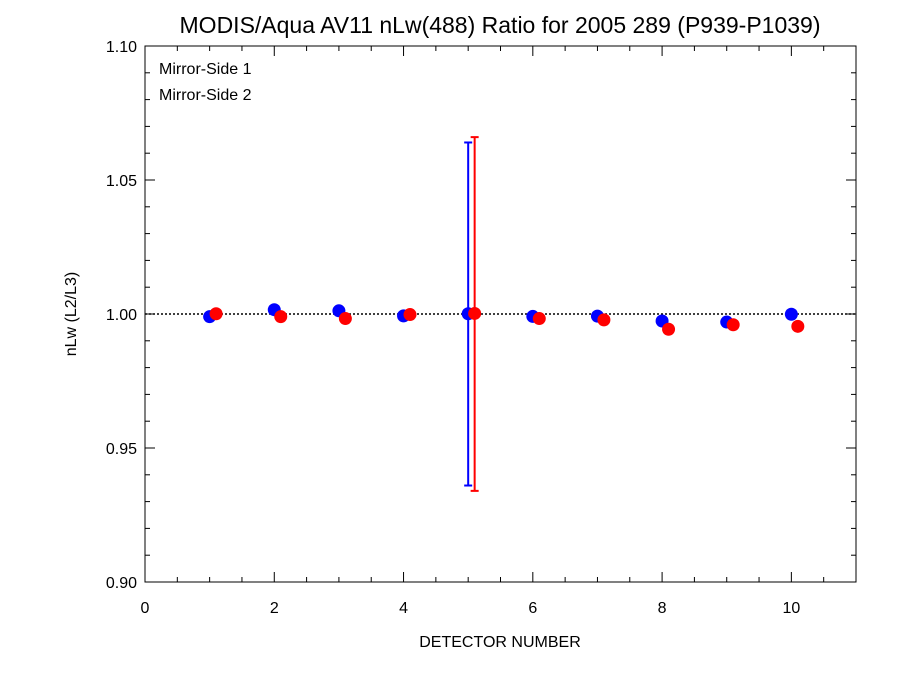 This screenshot has width=900, height=675. Describe the element at coordinates (216, 314) in the screenshot. I see `point-s2-d1` at that location.